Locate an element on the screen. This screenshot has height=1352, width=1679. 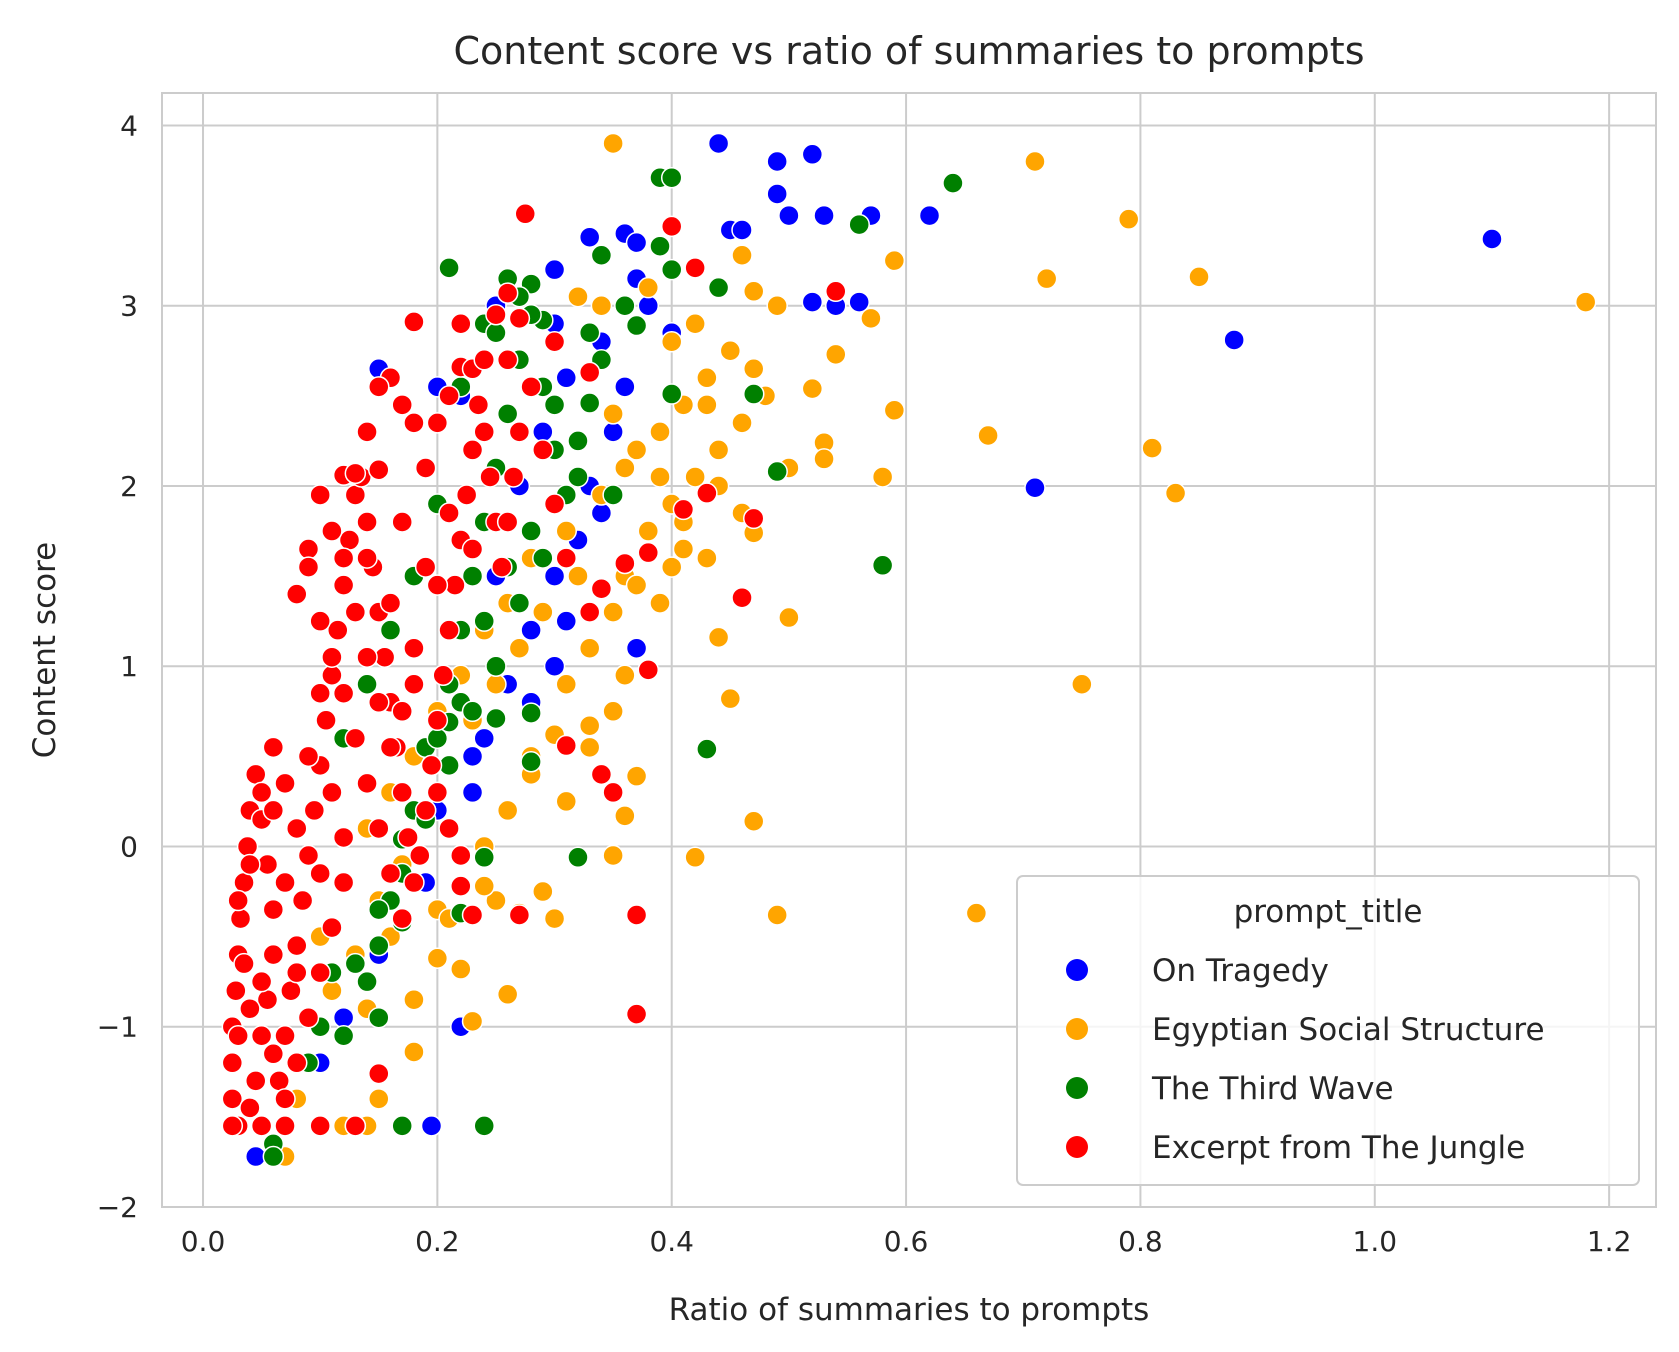
legend-title: prompt_title is located at coordinates (1328, 912).